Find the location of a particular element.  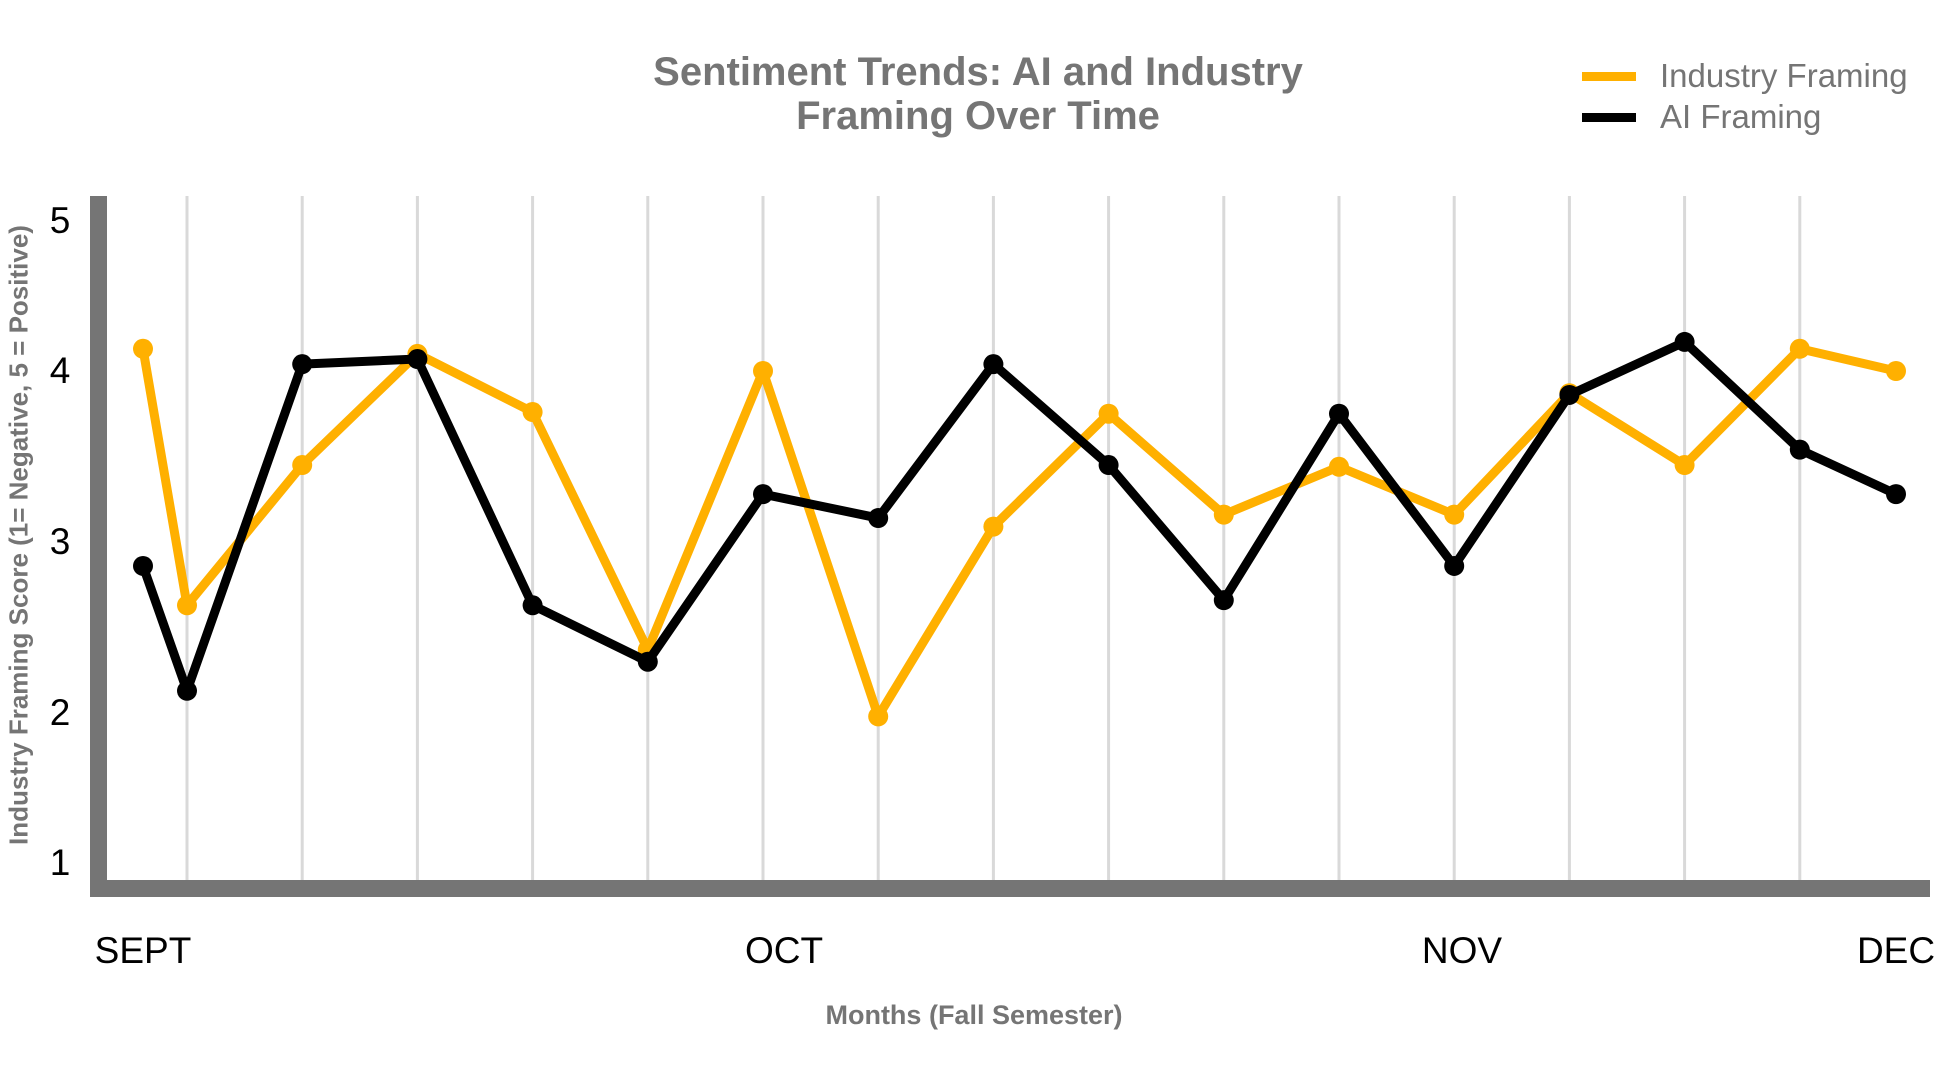

y-axis-line is located at coordinates (98, 546).